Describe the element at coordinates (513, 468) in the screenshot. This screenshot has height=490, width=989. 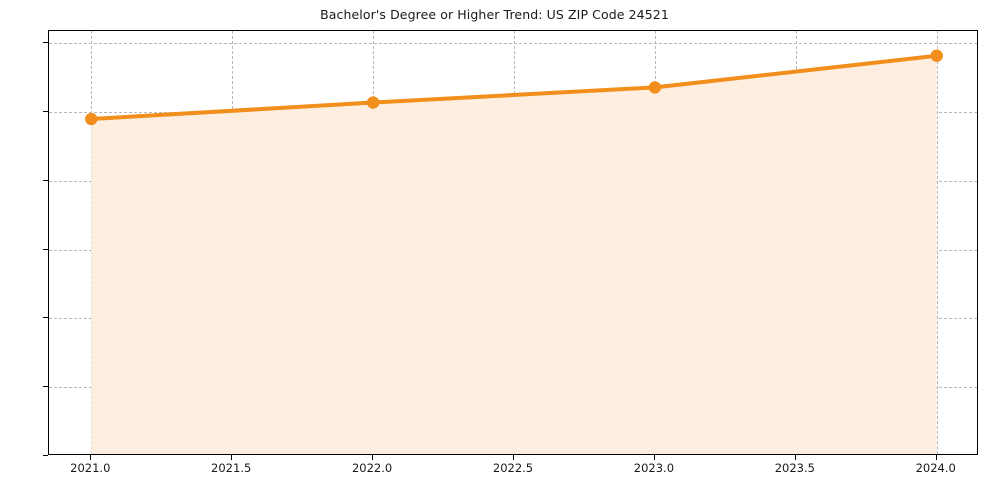
I see `x-tick-label: 2022.5` at that location.